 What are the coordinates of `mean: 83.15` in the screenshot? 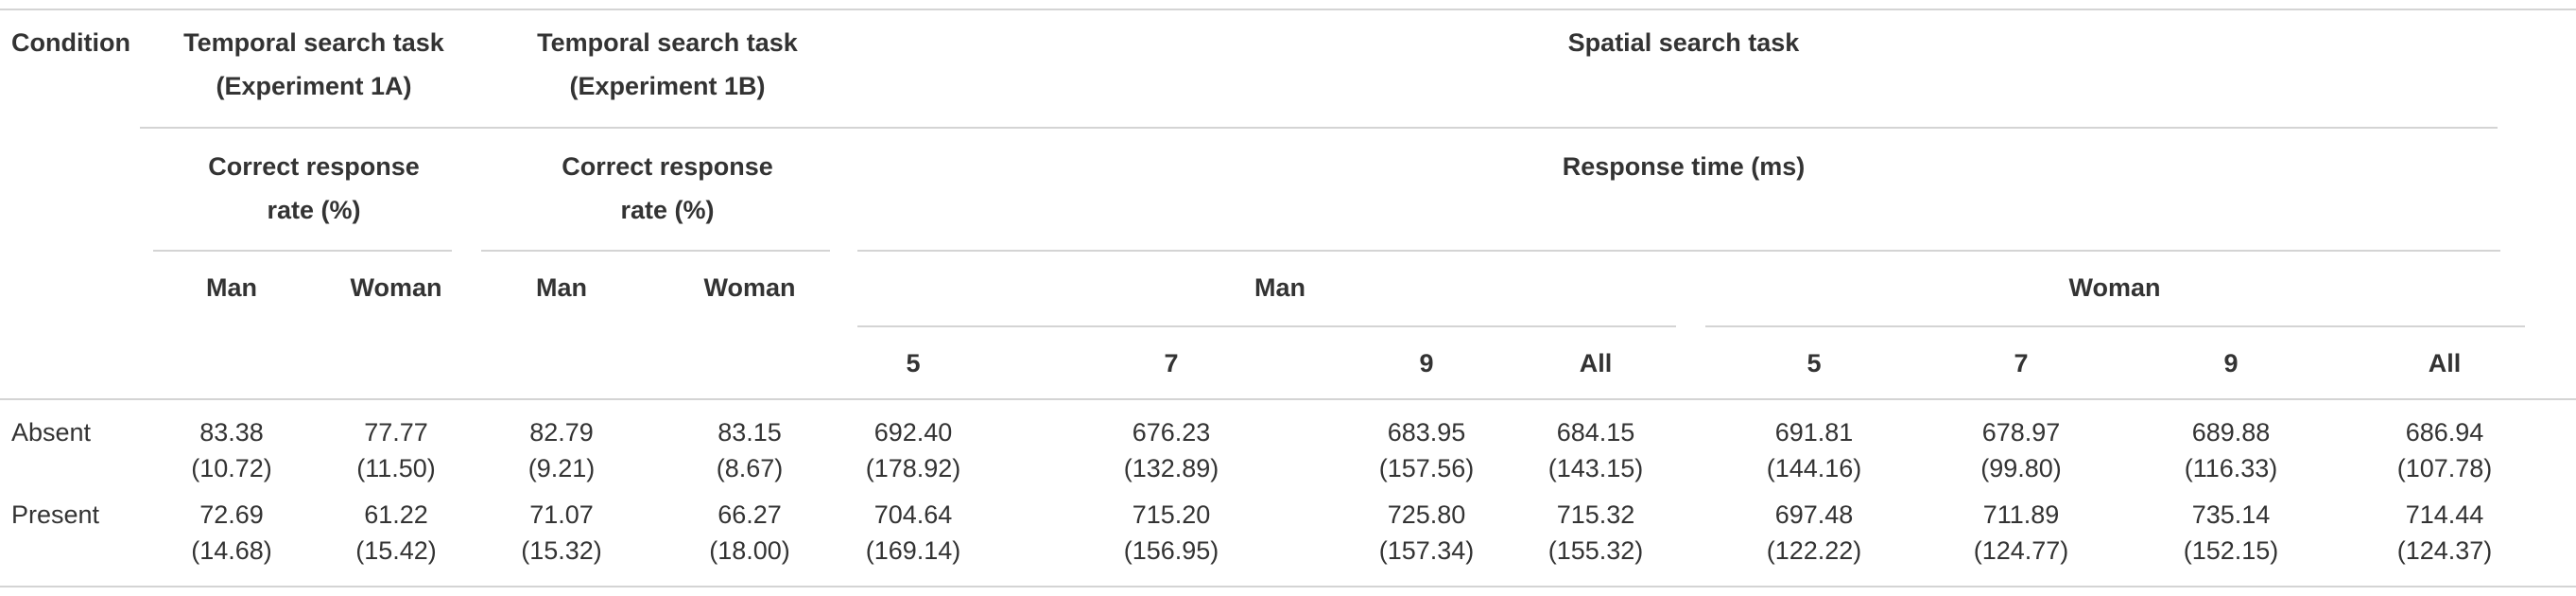 It's located at (749, 432).